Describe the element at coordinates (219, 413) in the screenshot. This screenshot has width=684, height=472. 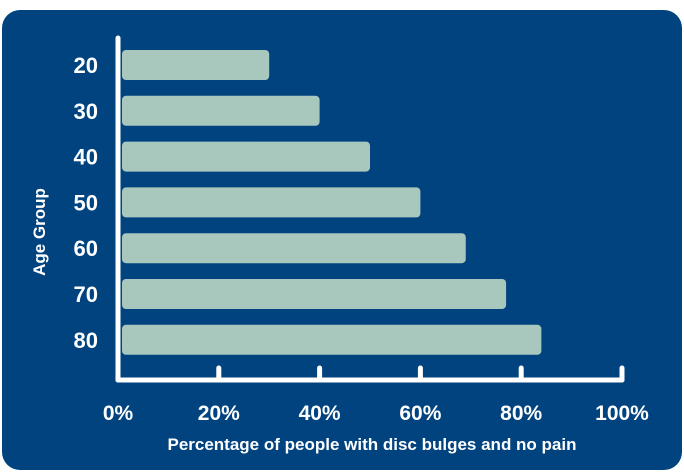
I see `x-tick-label-20: 20%` at that location.